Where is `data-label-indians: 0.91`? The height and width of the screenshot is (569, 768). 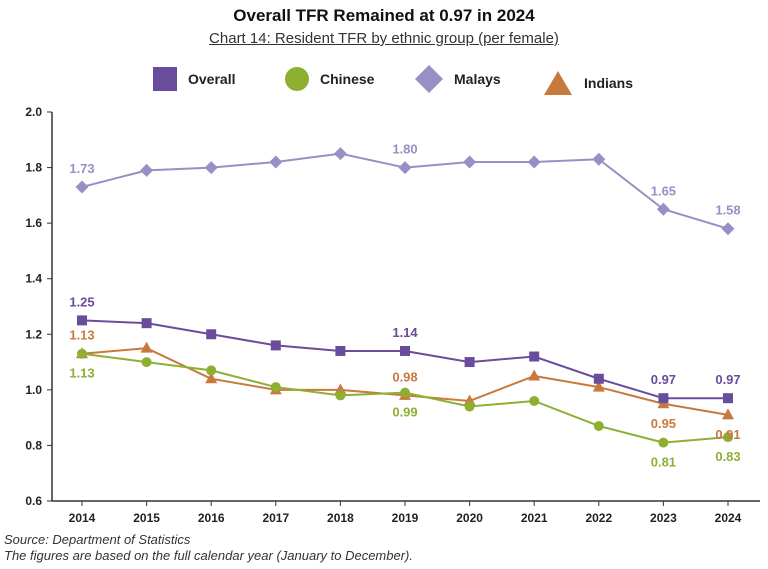
data-label-indians: 0.91 is located at coordinates (727, 434).